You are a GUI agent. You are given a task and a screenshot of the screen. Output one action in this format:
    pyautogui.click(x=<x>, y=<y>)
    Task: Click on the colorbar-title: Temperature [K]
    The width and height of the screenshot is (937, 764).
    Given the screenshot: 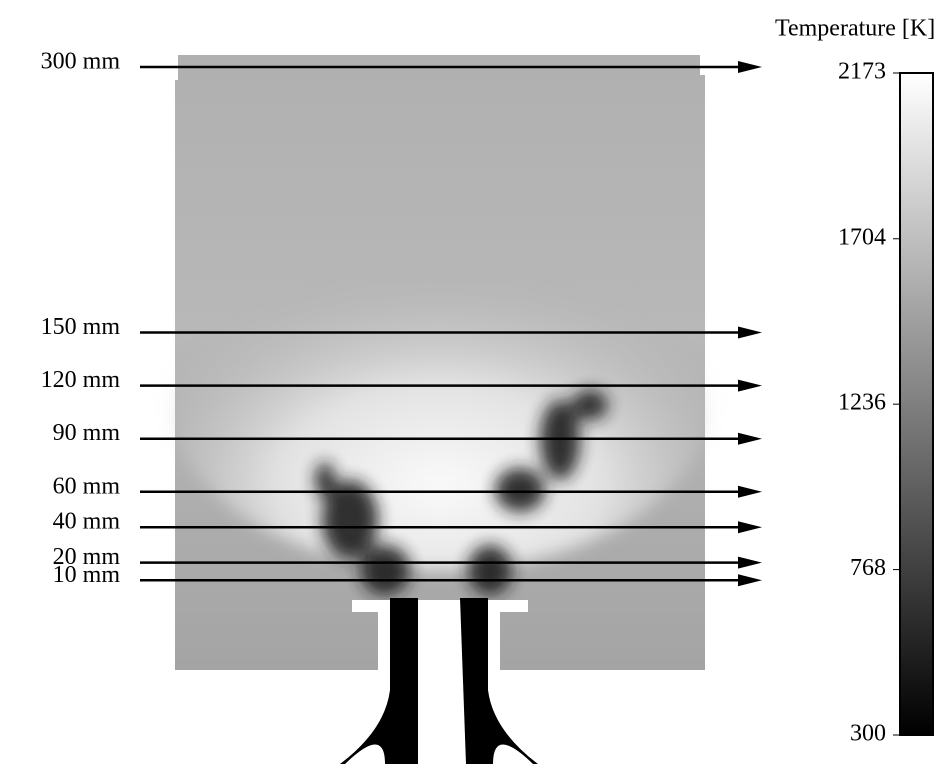 What is the action you would take?
    pyautogui.click(x=855, y=29)
    